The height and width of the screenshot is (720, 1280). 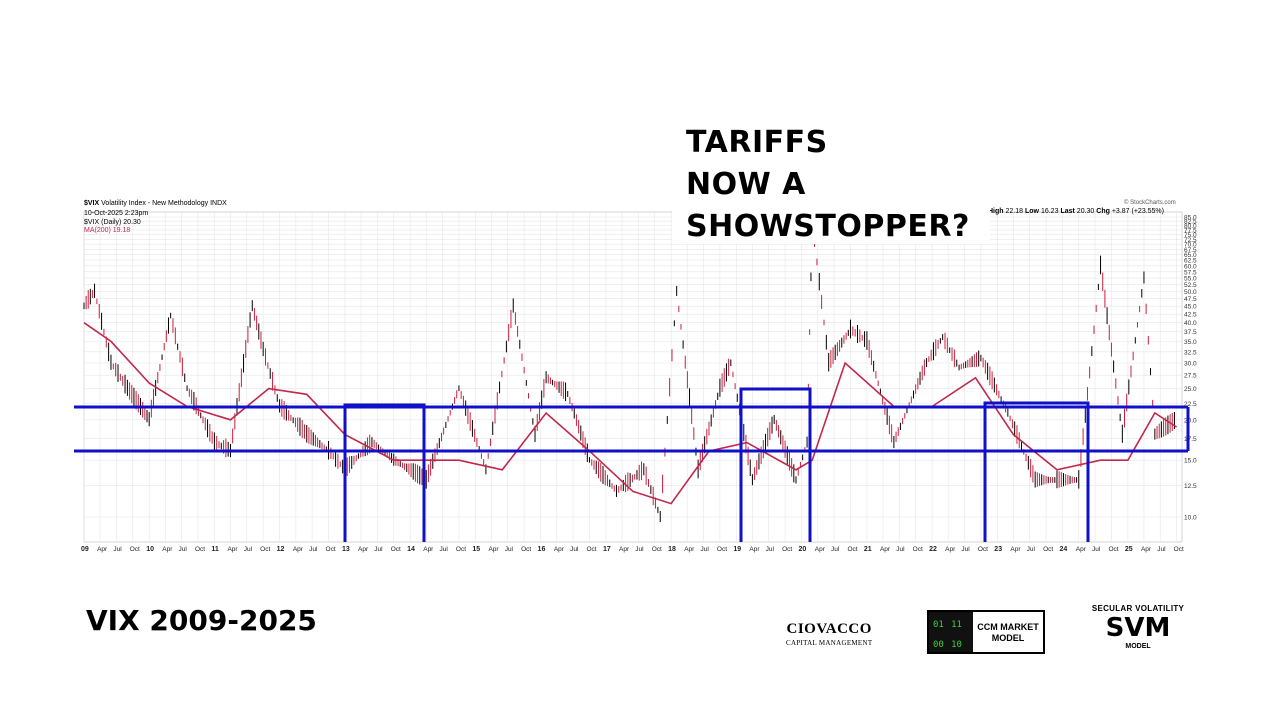 What do you see at coordinates (1190, 261) in the screenshot?
I see `y-tick-label: 62.5` at bounding box center [1190, 261].